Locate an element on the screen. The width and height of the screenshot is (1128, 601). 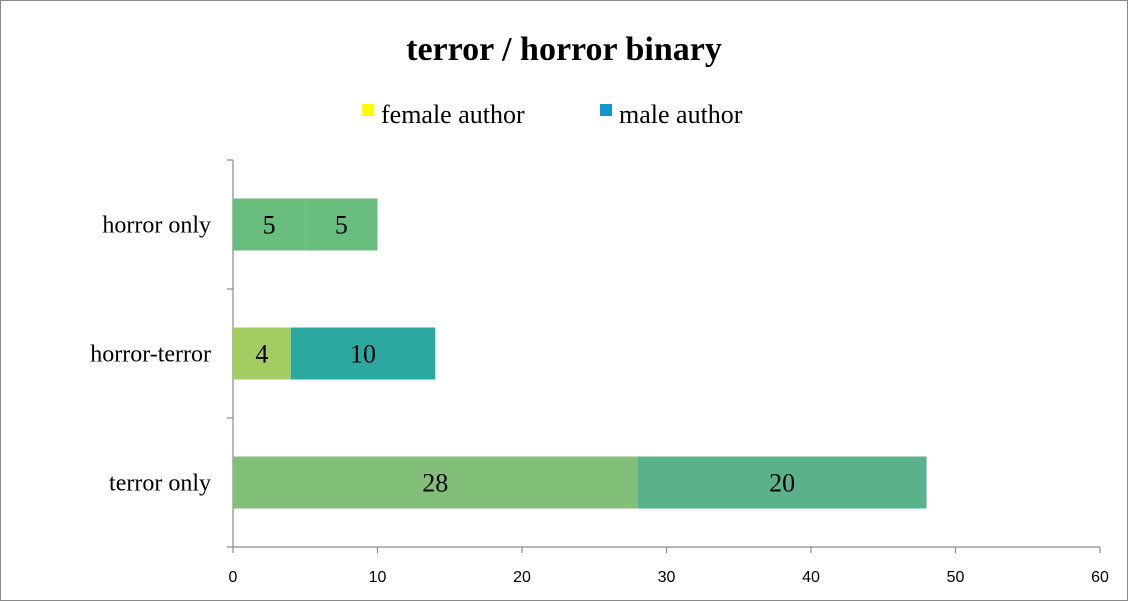
x-tick-label: 60 is located at coordinates (1100, 577).